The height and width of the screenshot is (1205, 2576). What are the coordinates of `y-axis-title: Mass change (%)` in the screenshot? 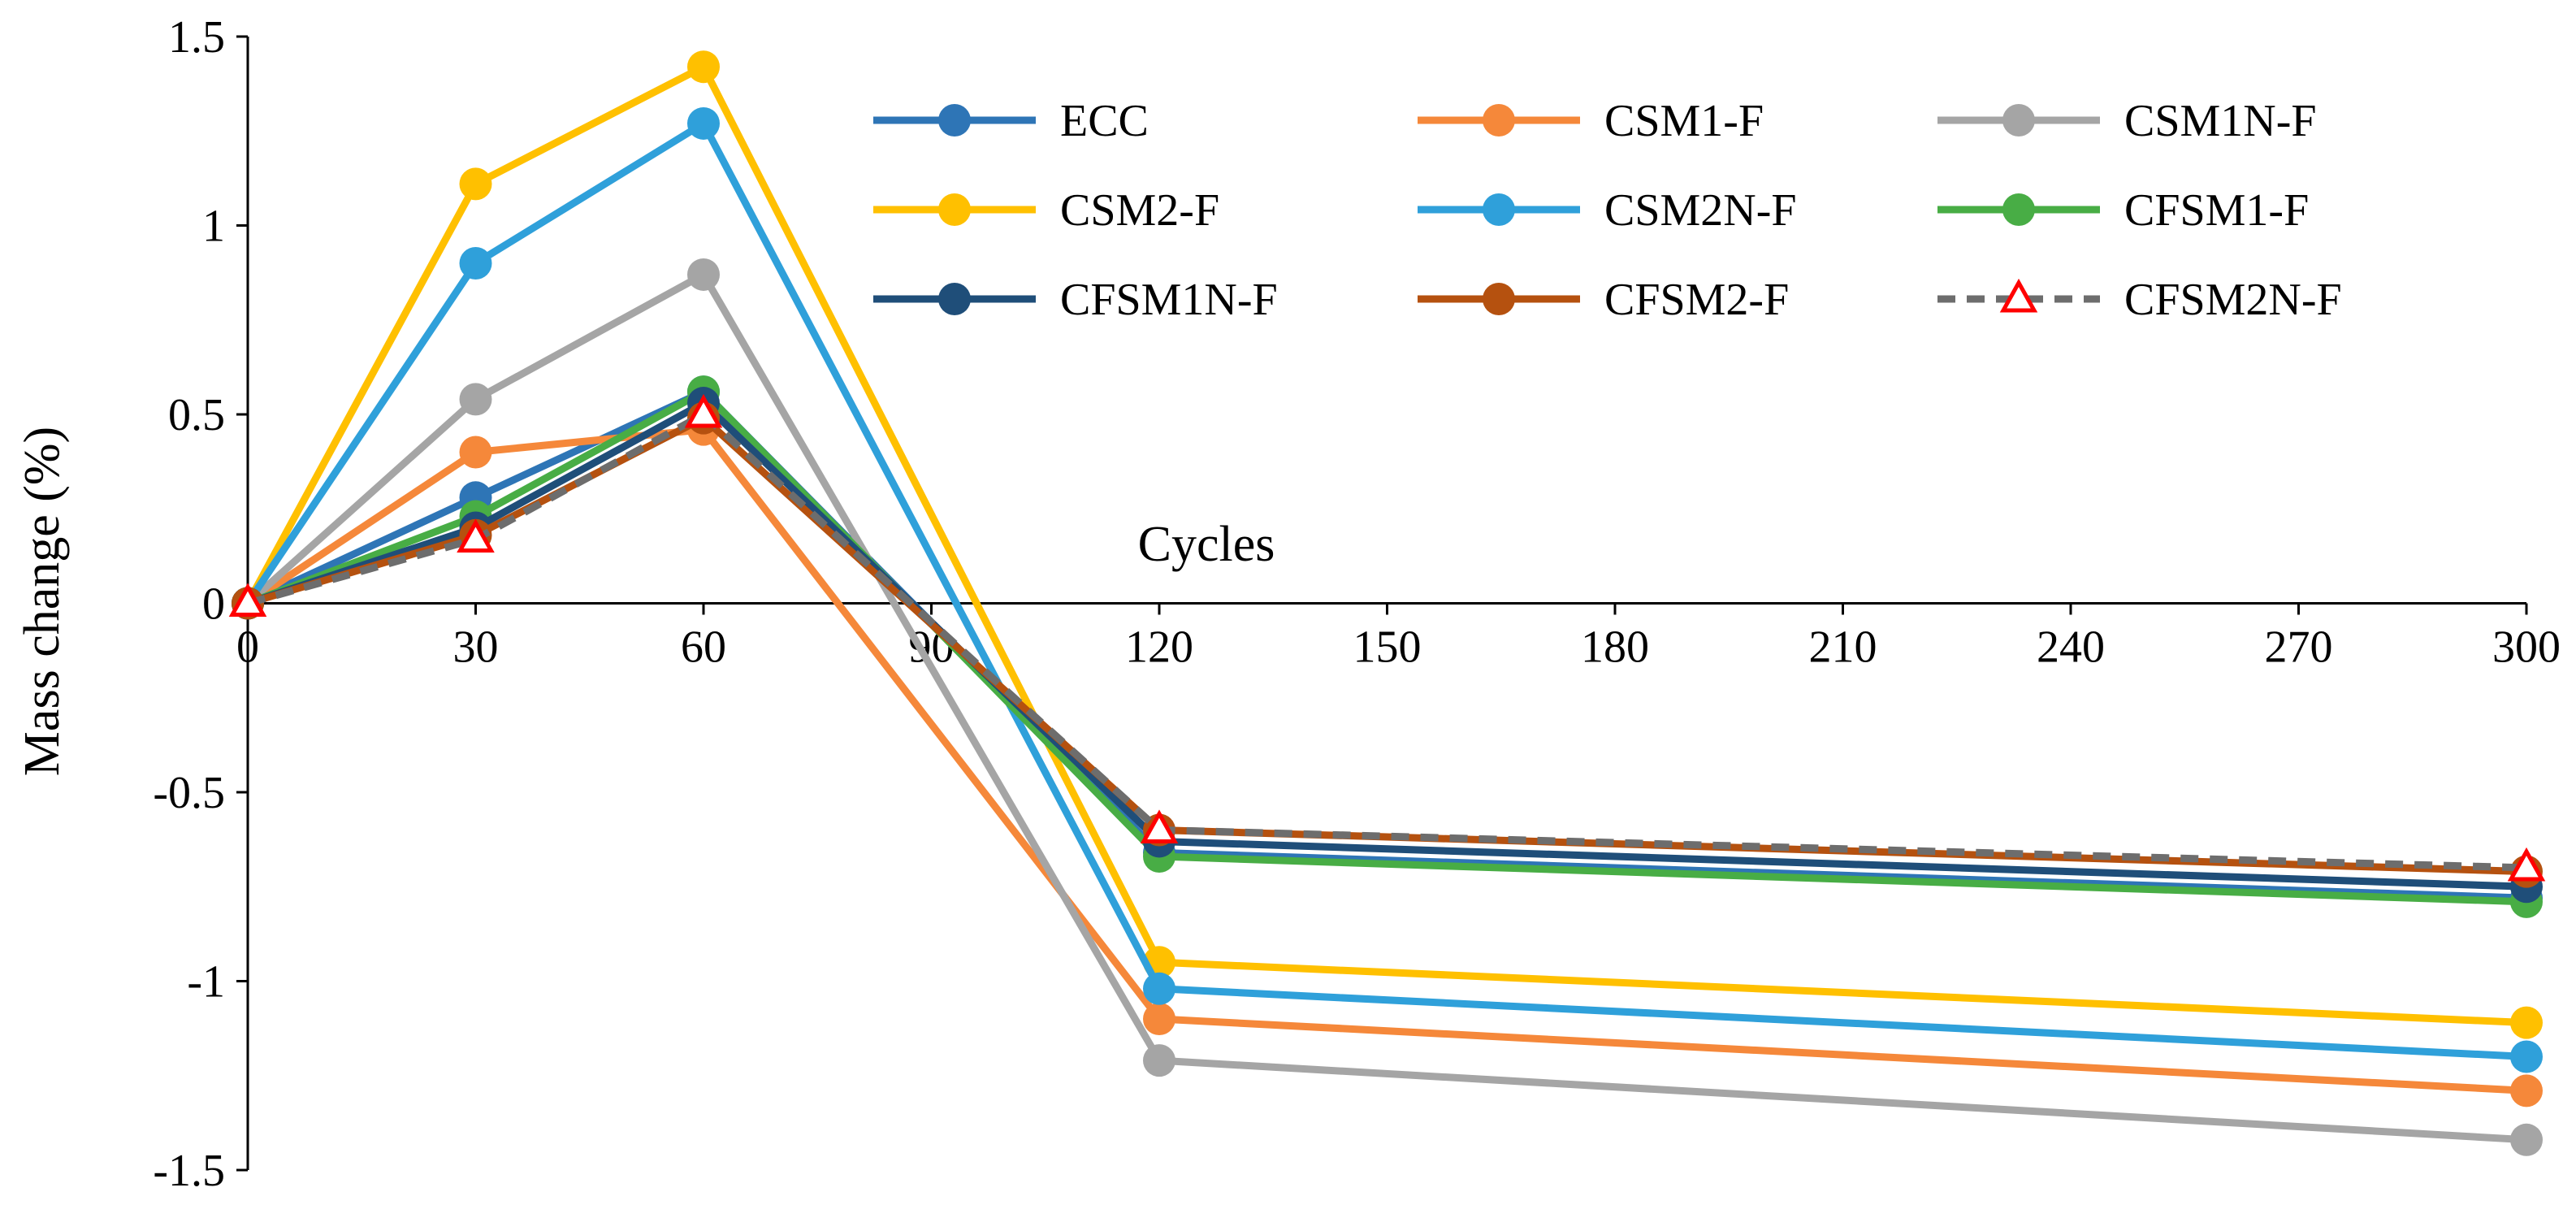 It's located at (42, 601).